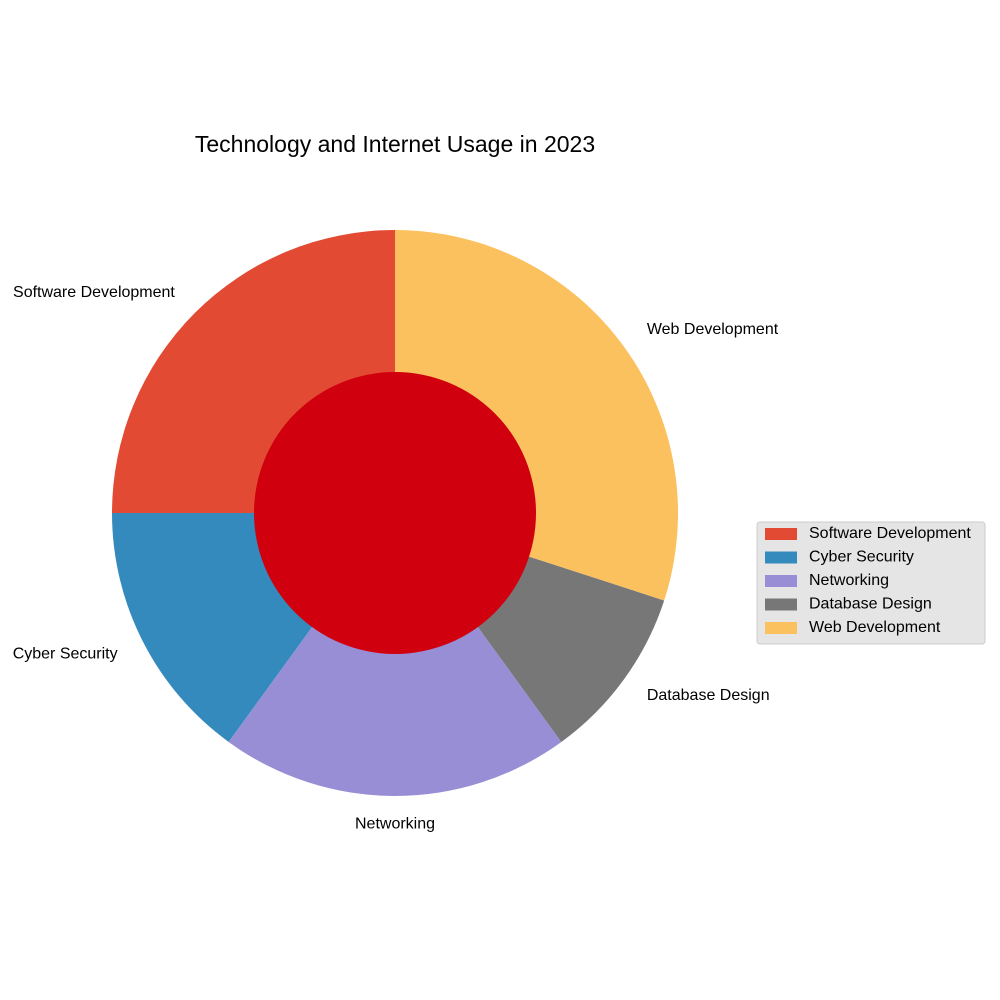 This screenshot has width=1000, height=1000. Describe the element at coordinates (395, 824) in the screenshot. I see `slice-label-networking: Networking` at that location.